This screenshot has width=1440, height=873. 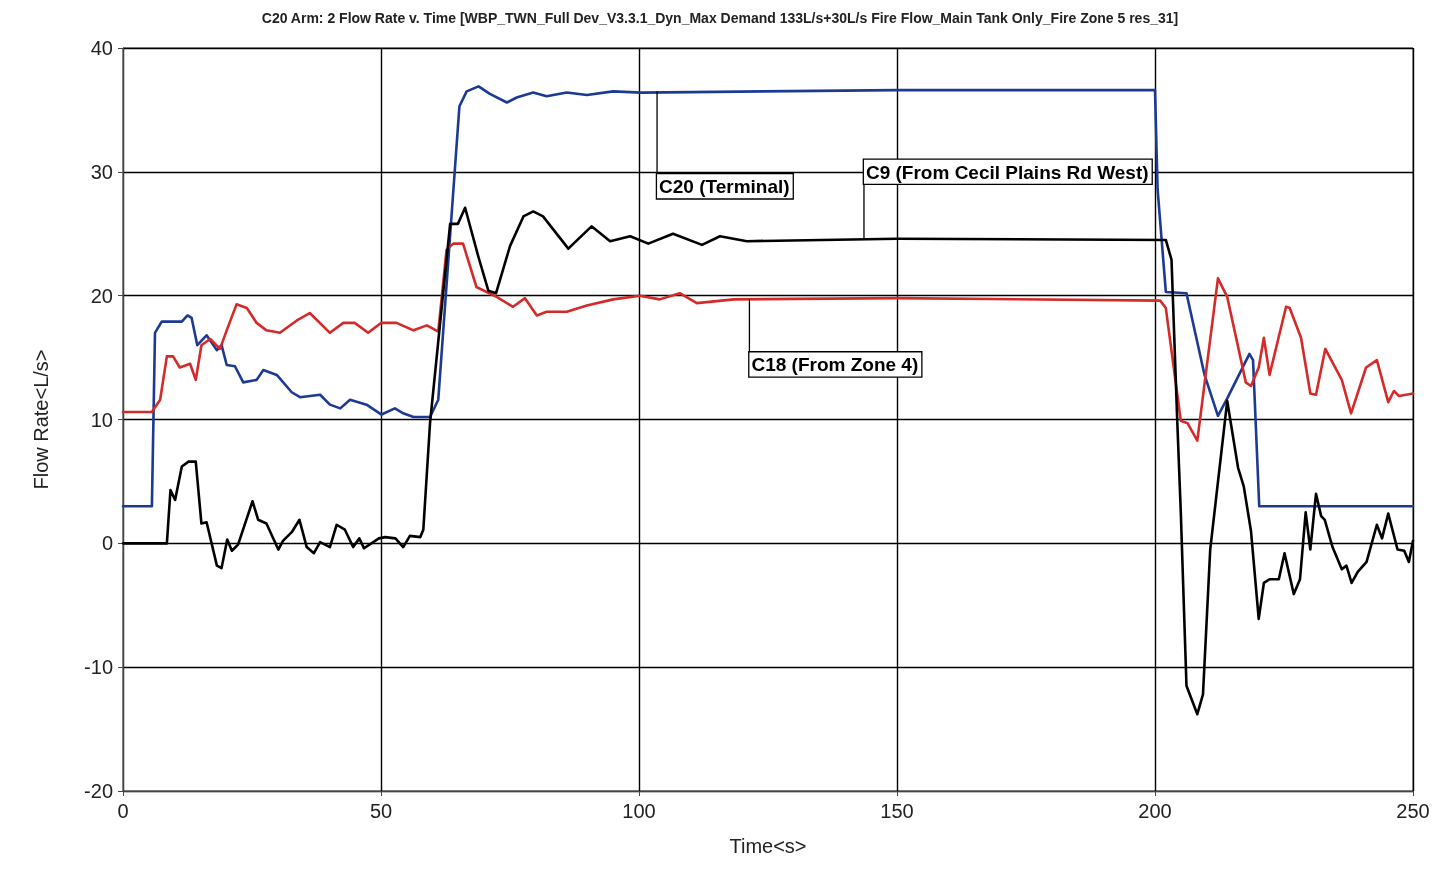 What do you see at coordinates (724, 187) in the screenshot?
I see `annotation: C20 (Terminal)` at bounding box center [724, 187].